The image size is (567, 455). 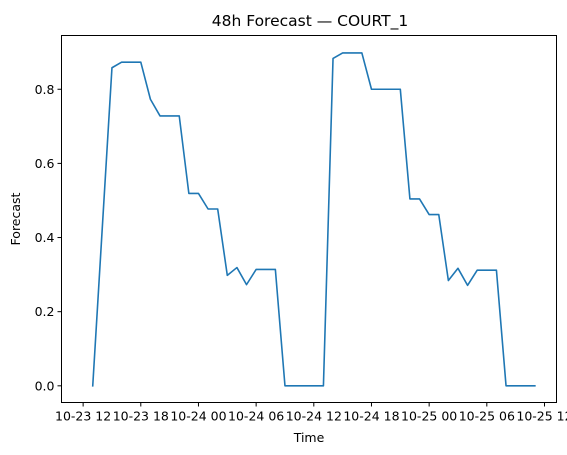 What do you see at coordinates (310, 21) in the screenshot?
I see `chart-title: 48h Forecast — COURT_1` at bounding box center [310, 21].